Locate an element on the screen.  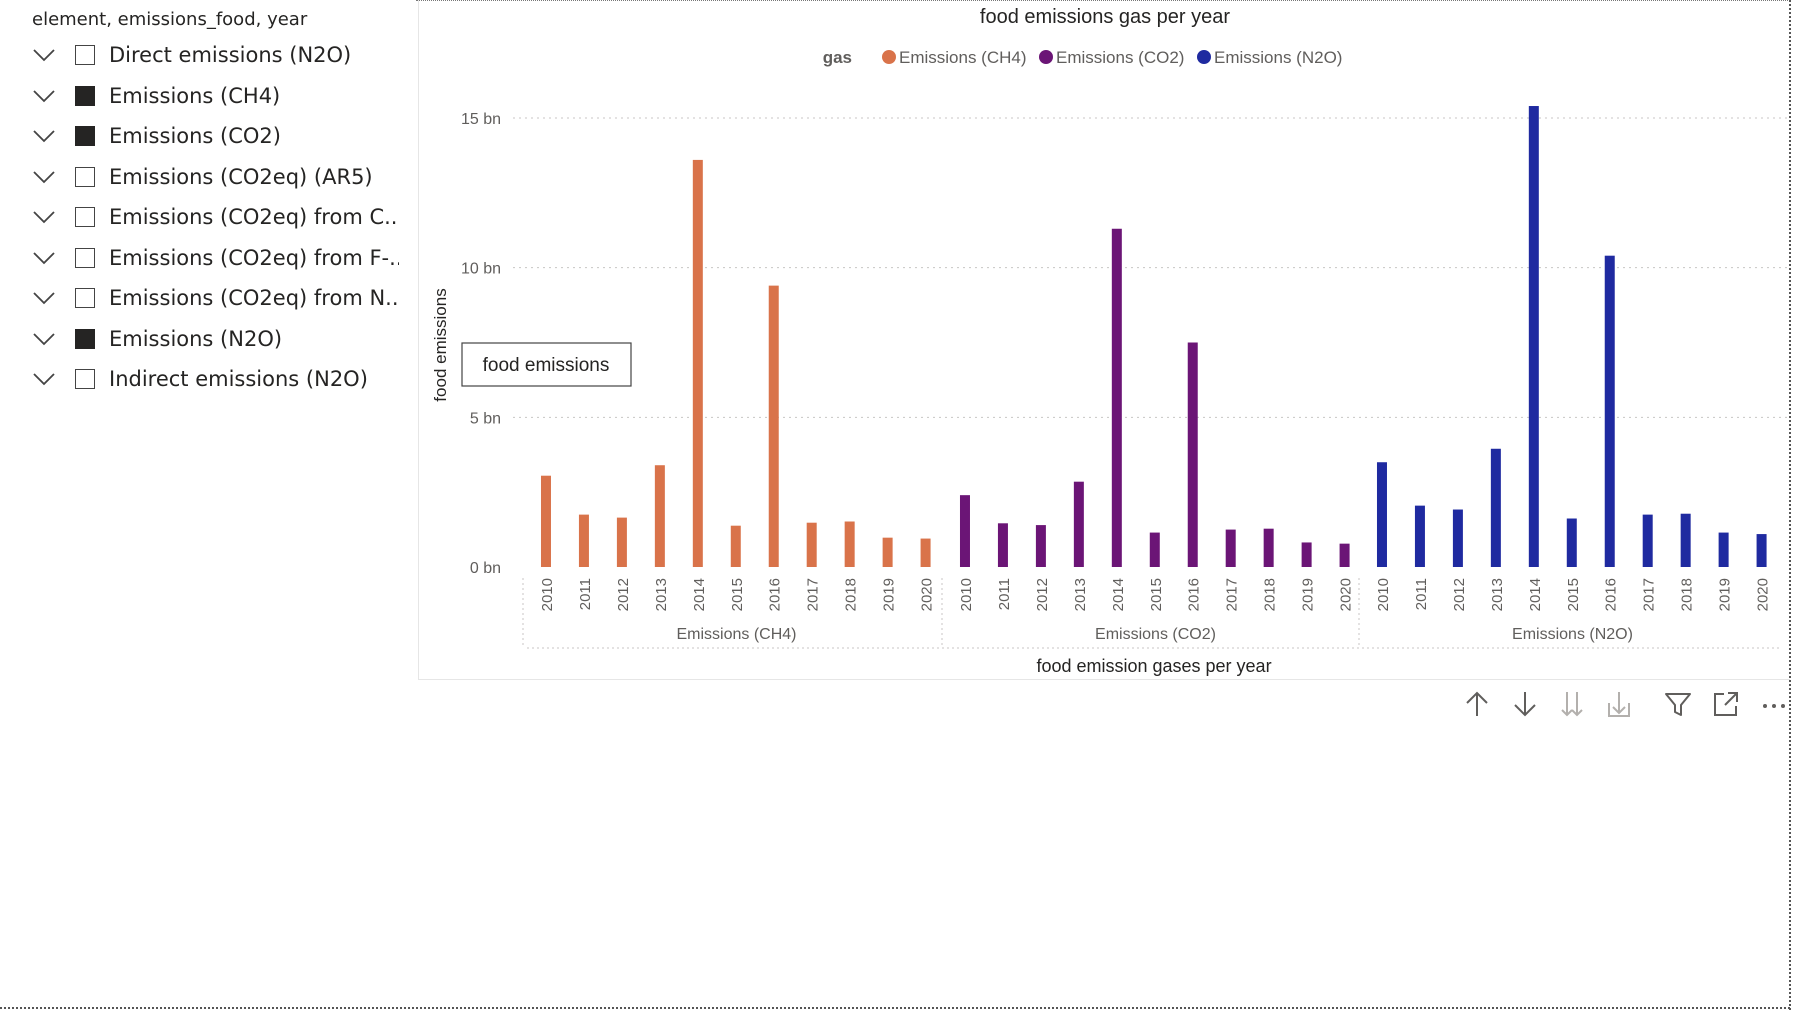
y-tick-label: 0 bn is located at coordinates (485, 568).